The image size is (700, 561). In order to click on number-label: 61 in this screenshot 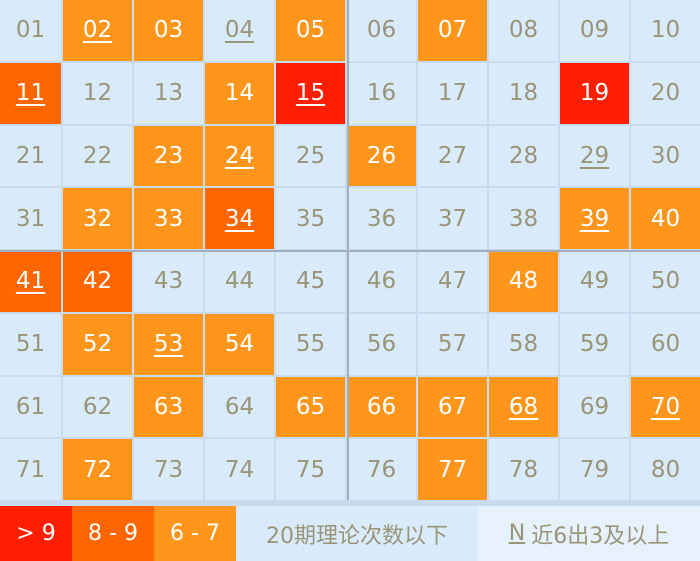, I will do `click(30, 406)`.